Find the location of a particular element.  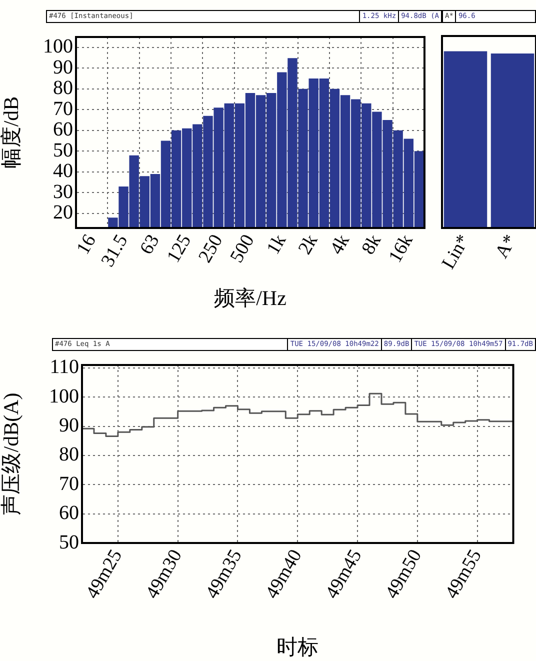

x-axis-title: 时标 is located at coordinates (297, 646).